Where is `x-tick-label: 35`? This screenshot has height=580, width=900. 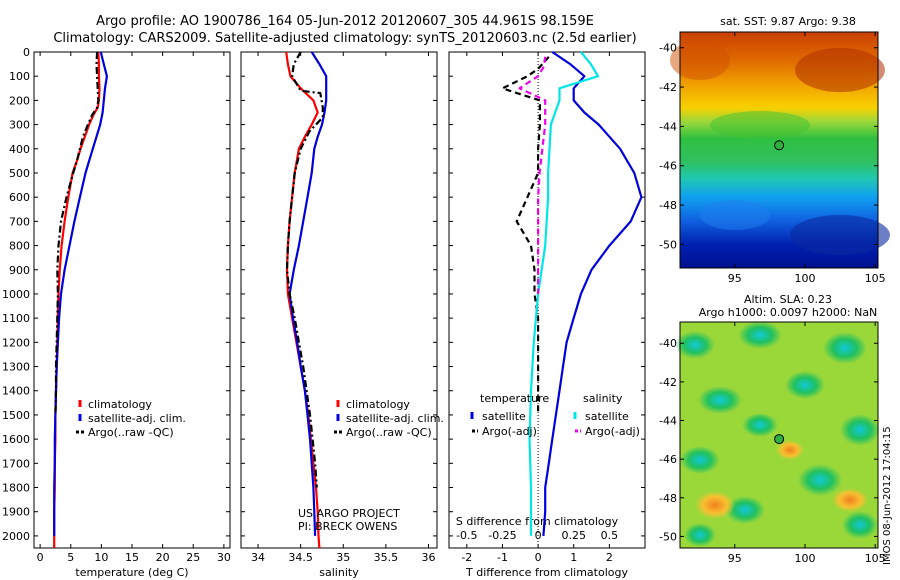
x-tick-label: 35 is located at coordinates (343, 557).